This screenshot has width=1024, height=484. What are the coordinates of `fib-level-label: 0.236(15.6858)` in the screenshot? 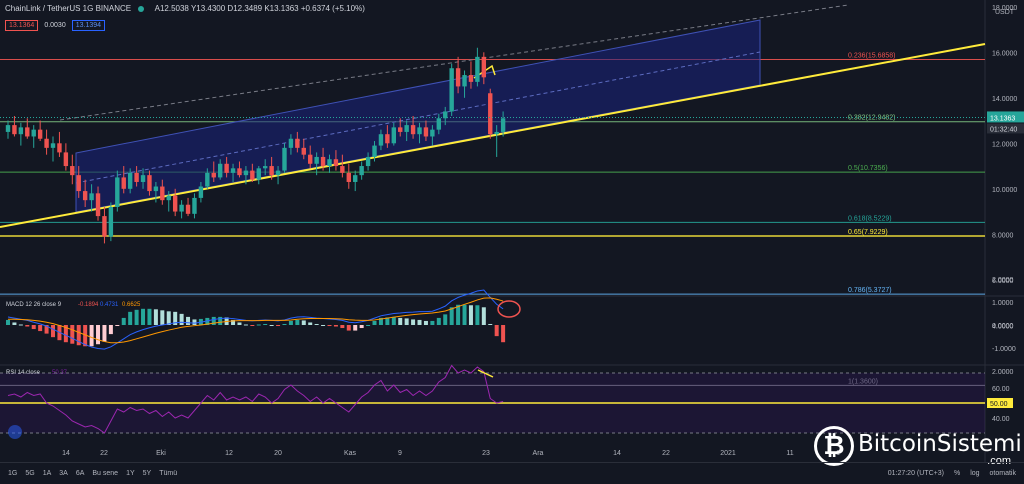 It's located at (871, 55).